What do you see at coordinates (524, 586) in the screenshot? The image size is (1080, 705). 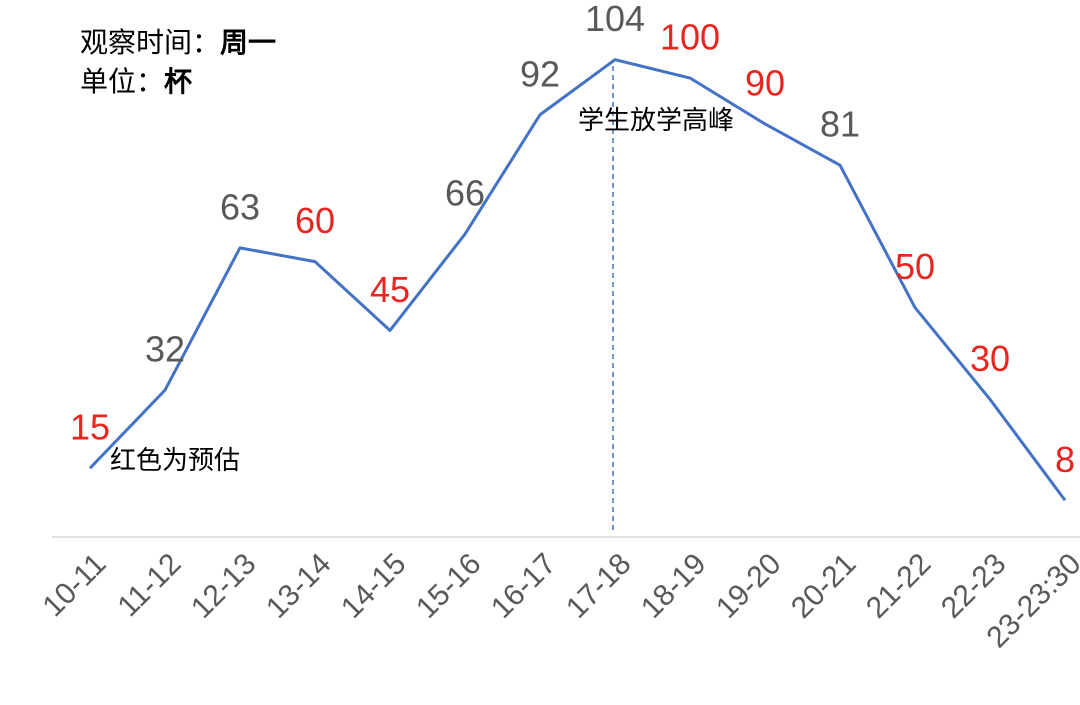 I see `x-tick-label: 16-17` at bounding box center [524, 586].